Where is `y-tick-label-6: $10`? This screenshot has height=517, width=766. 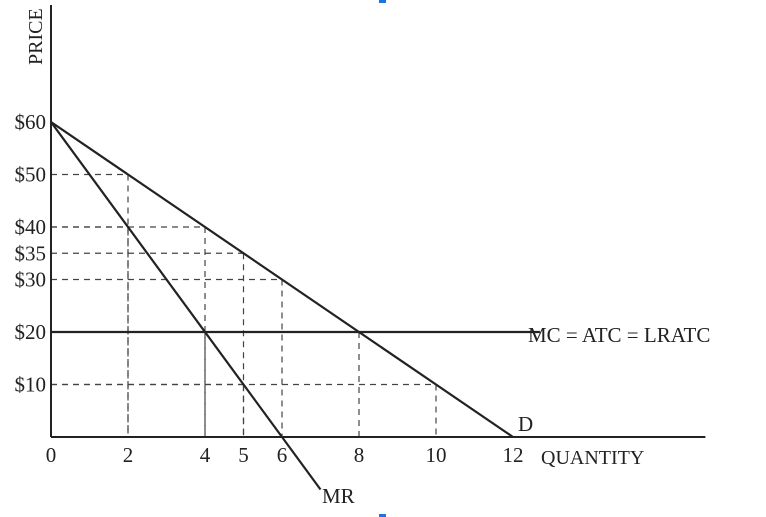
y-tick-label-6: $10 is located at coordinates (31, 385).